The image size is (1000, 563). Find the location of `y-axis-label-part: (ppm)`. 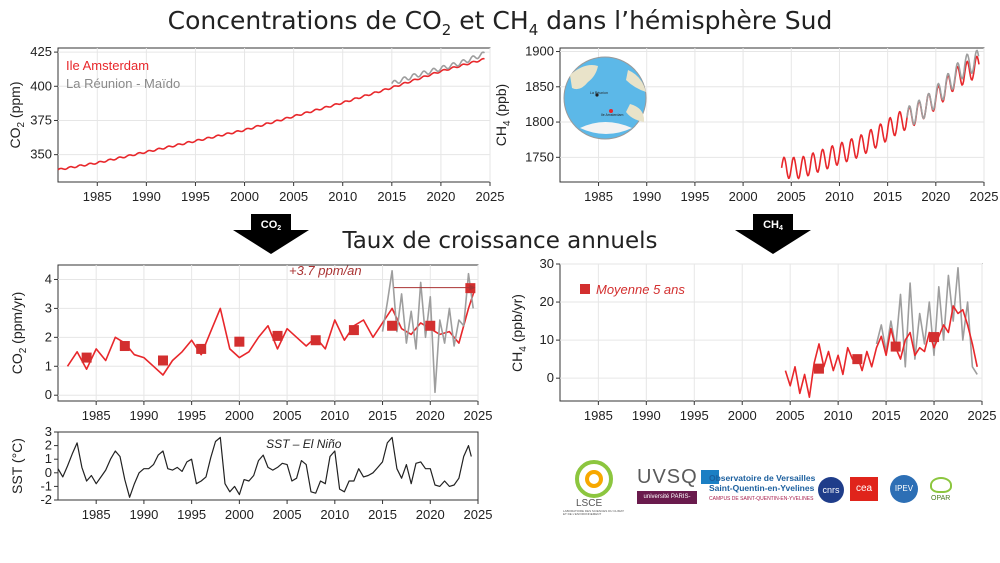

y-axis-label-part: (ppm) is located at coordinates (15, 101).